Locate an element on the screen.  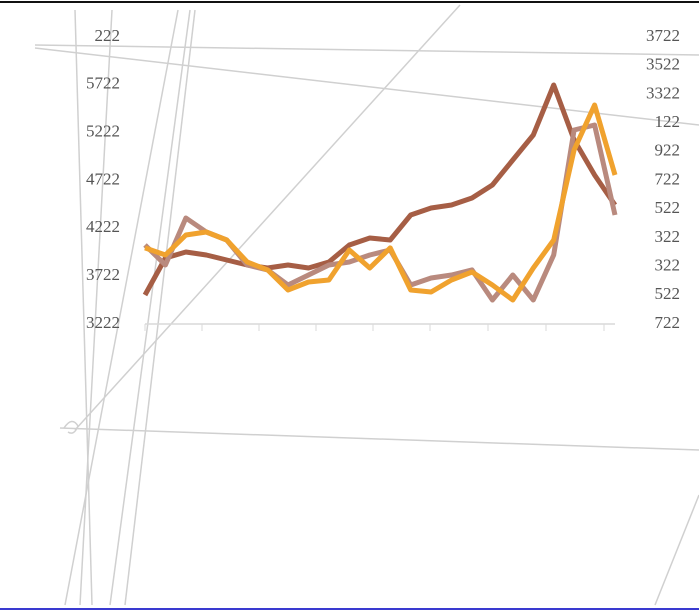
y2-tick-label: 3322 is located at coordinates (663, 92).